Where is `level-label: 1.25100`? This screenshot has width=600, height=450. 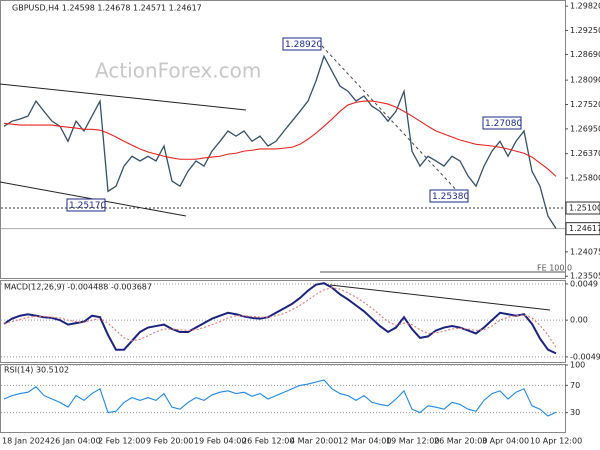 level-label: 1.25100 is located at coordinates (584, 208).